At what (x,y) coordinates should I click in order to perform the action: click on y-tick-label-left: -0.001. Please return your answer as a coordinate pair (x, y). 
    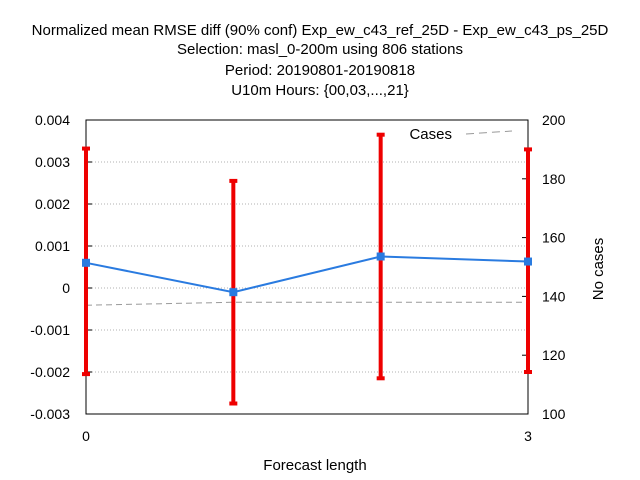
    Looking at the image, I should click on (50, 330).